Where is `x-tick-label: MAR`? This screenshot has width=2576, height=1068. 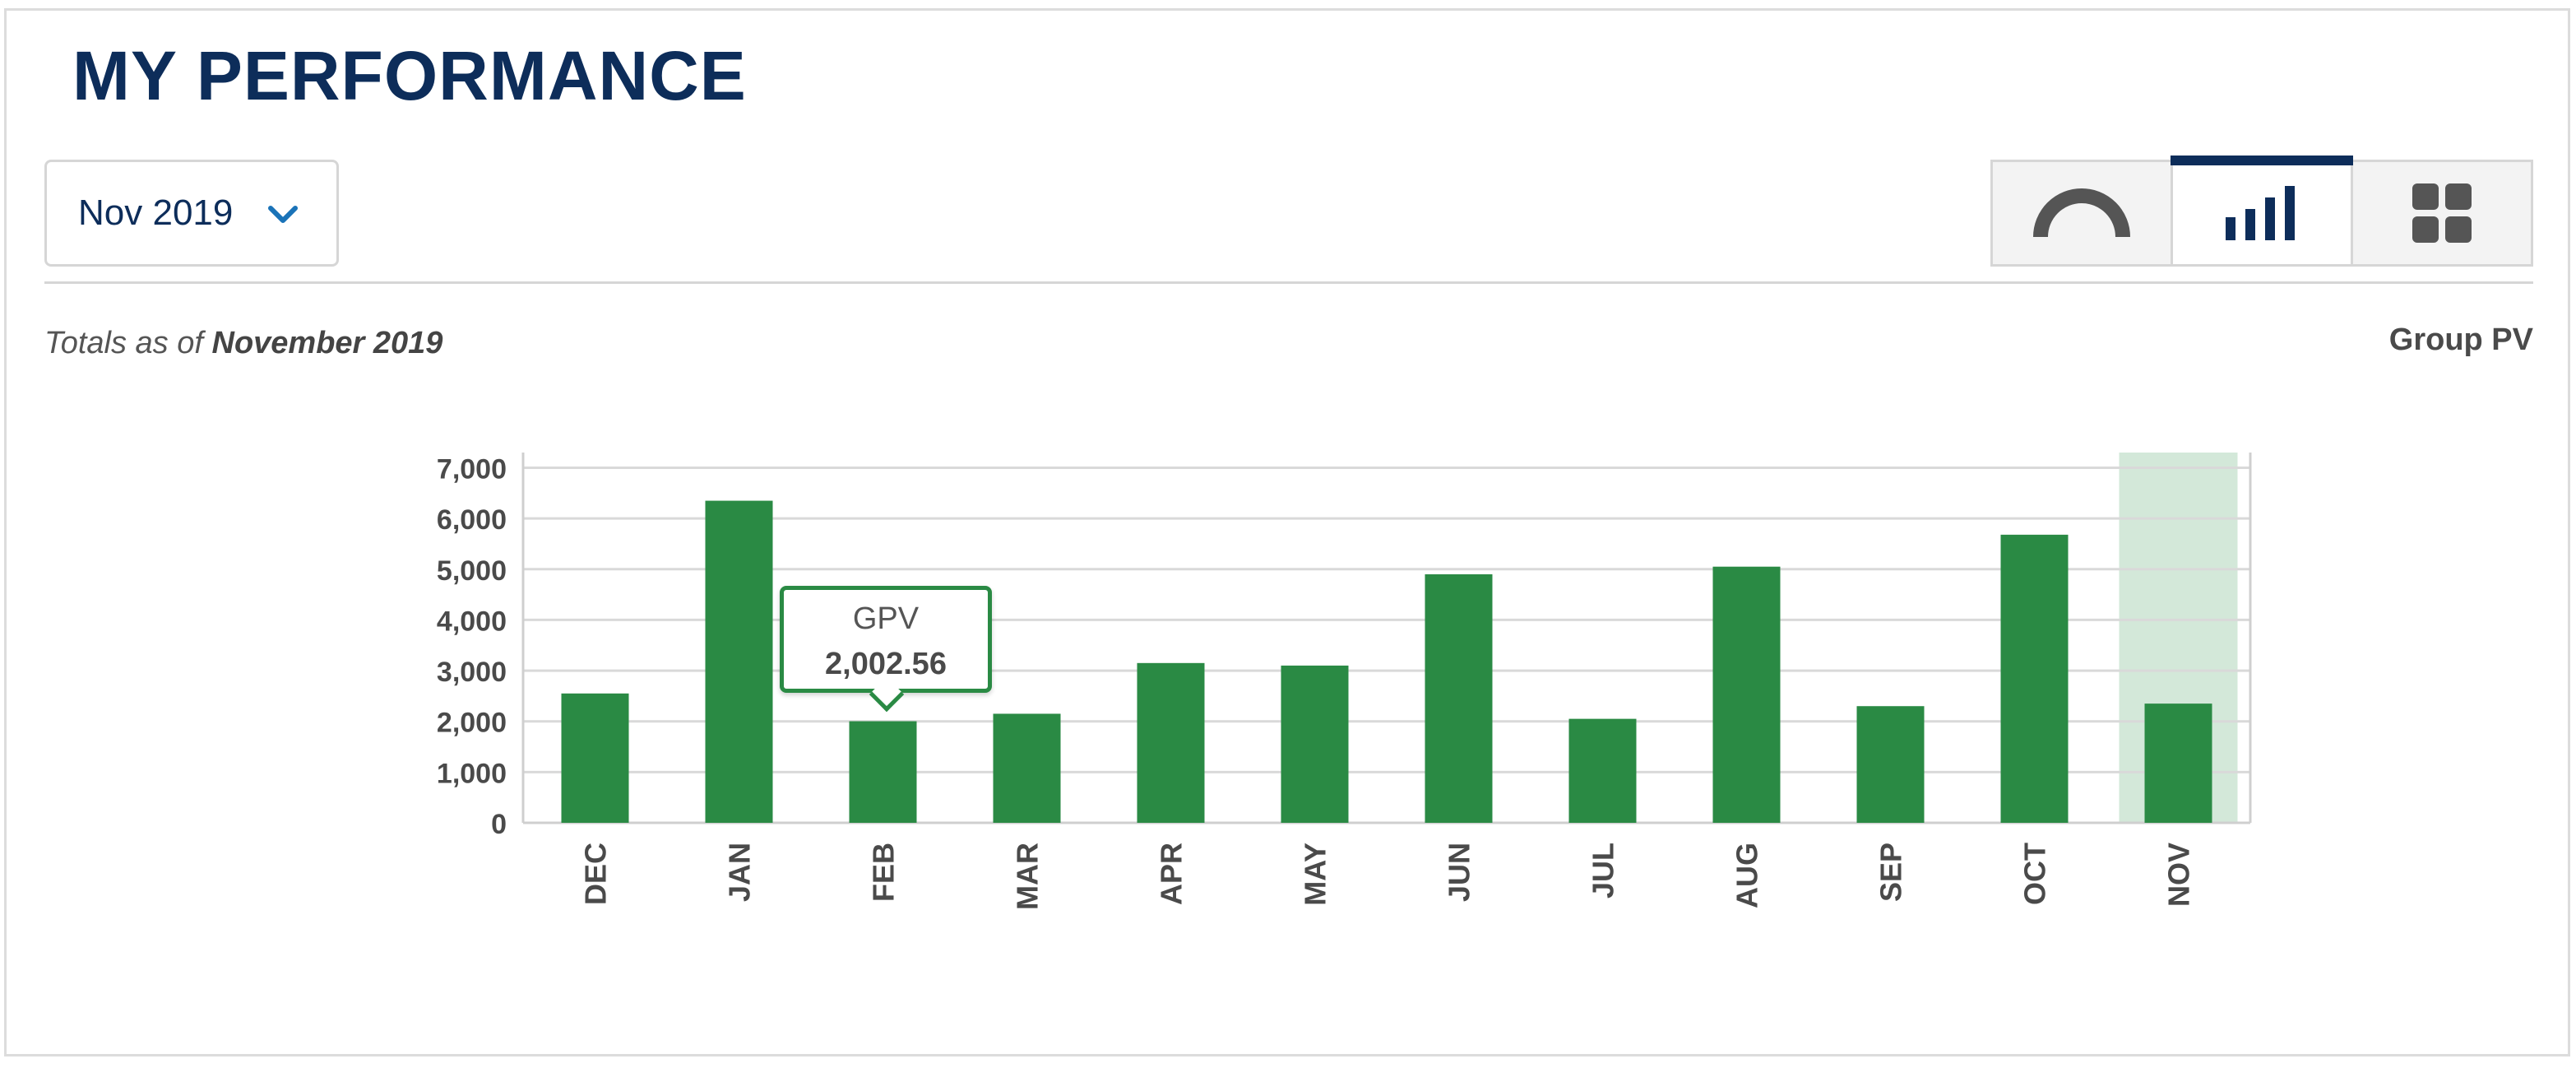 x-tick-label: MAR is located at coordinates (1028, 876).